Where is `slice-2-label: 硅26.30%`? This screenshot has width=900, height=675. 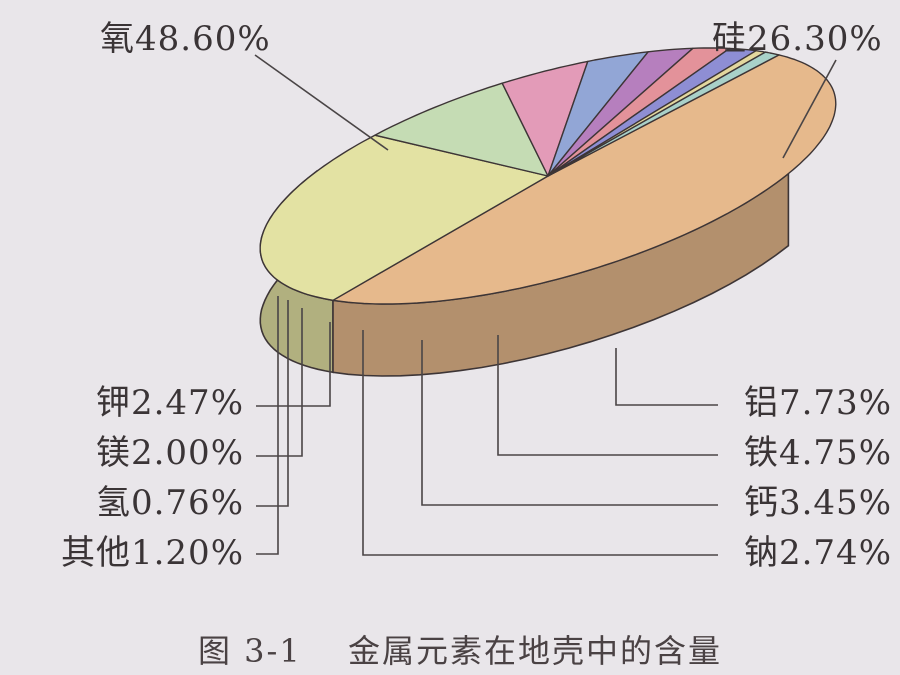
slice-2-label: 硅26.30% is located at coordinates (797, 39).